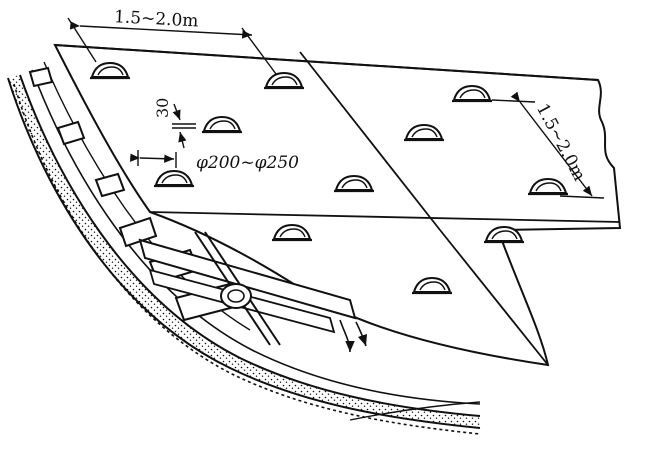 This screenshot has width=658, height=460. What do you see at coordinates (548, 145) in the screenshot?
I see `dimension-right` at bounding box center [548, 145].